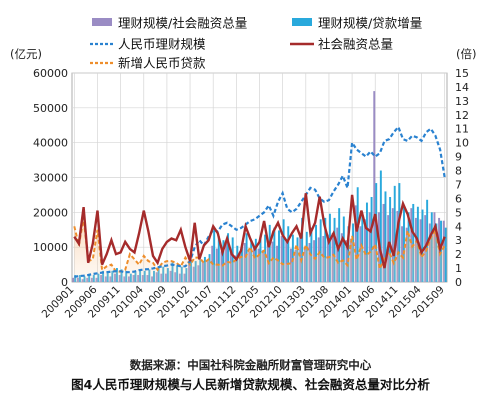 This screenshot has width=501, height=402. What do you see at coordinates (462, 143) in the screenshot?
I see `y-right-tick-label: 10` at bounding box center [462, 143].